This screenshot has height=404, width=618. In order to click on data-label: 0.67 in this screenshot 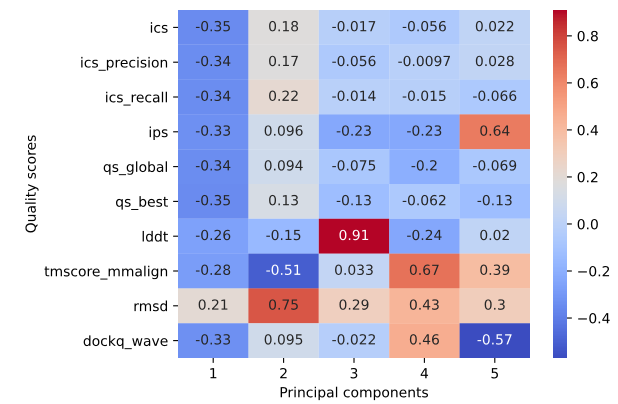, I will do `click(424, 270)`.